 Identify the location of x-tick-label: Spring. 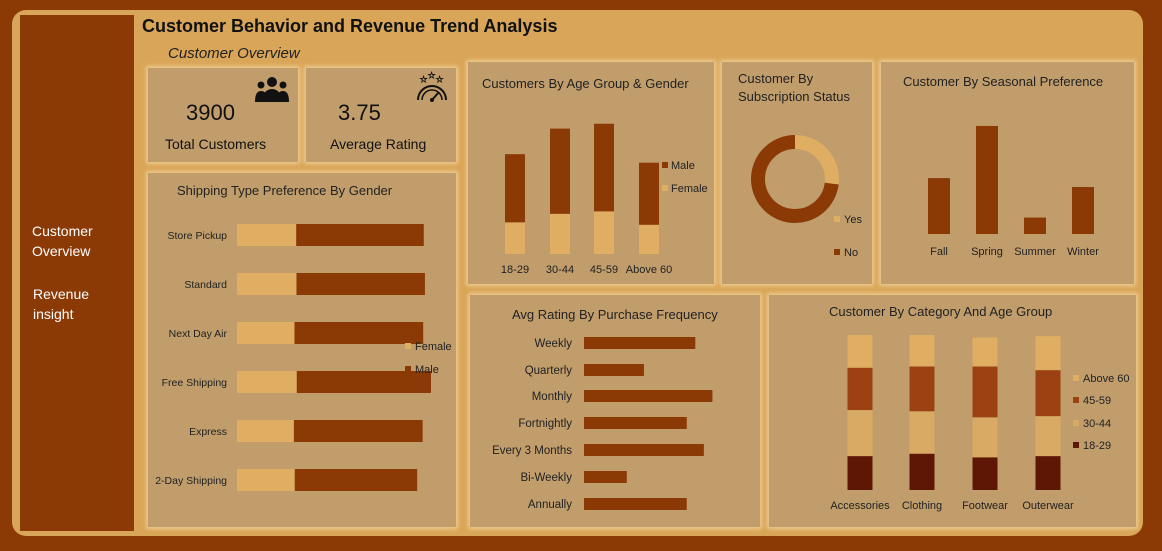
(987, 252).